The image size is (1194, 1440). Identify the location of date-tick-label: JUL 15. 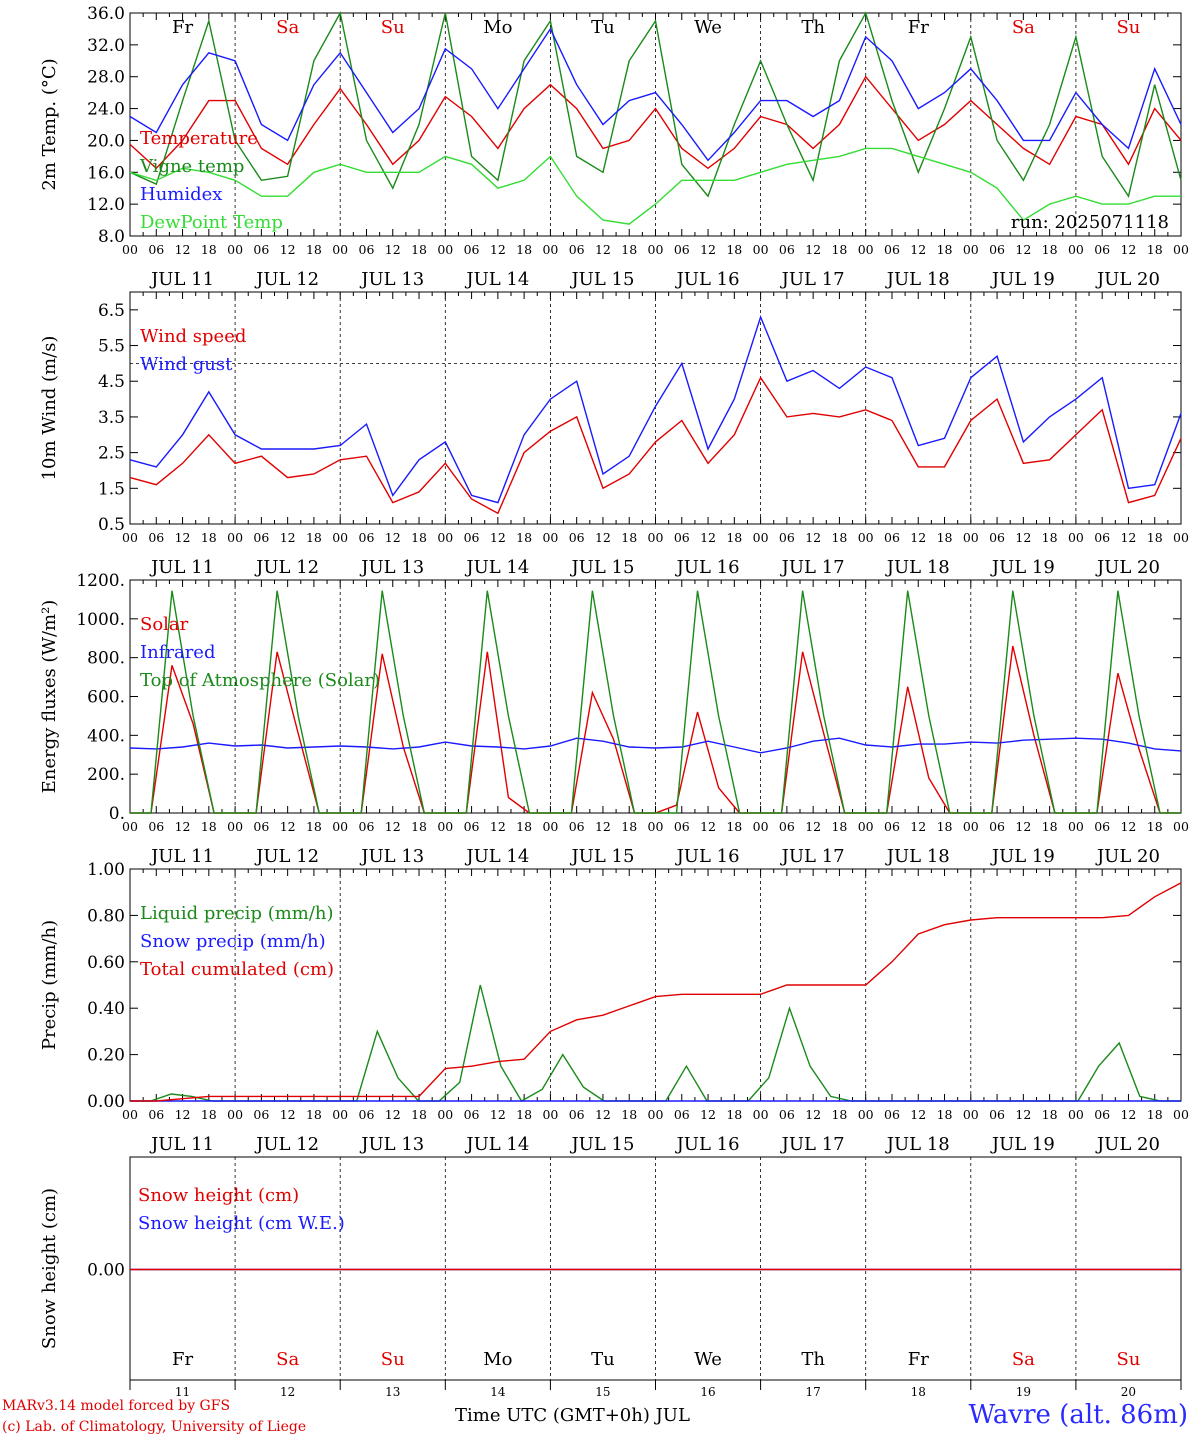
(601, 567).